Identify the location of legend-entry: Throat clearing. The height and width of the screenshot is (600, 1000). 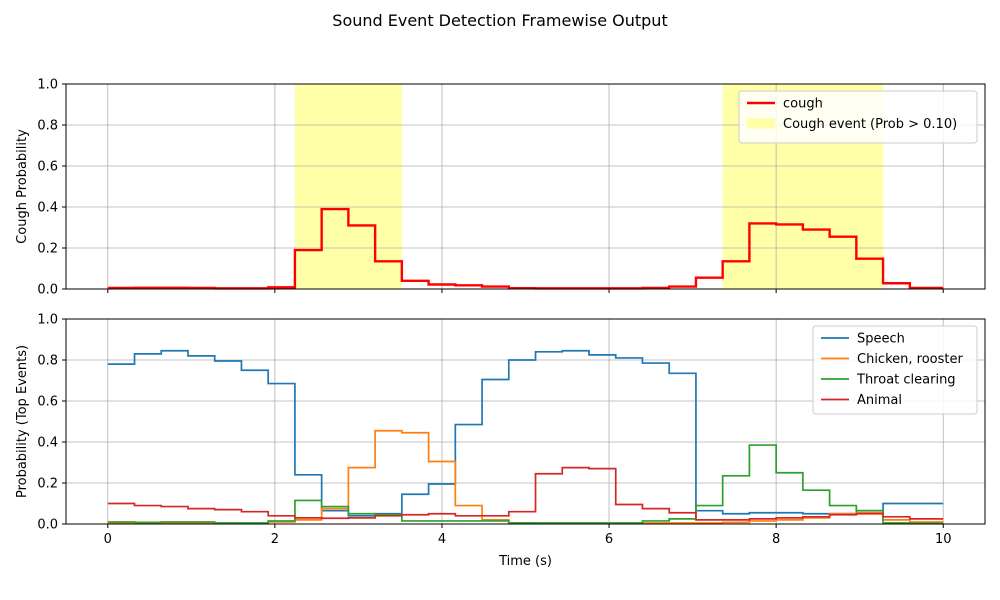
(906, 380).